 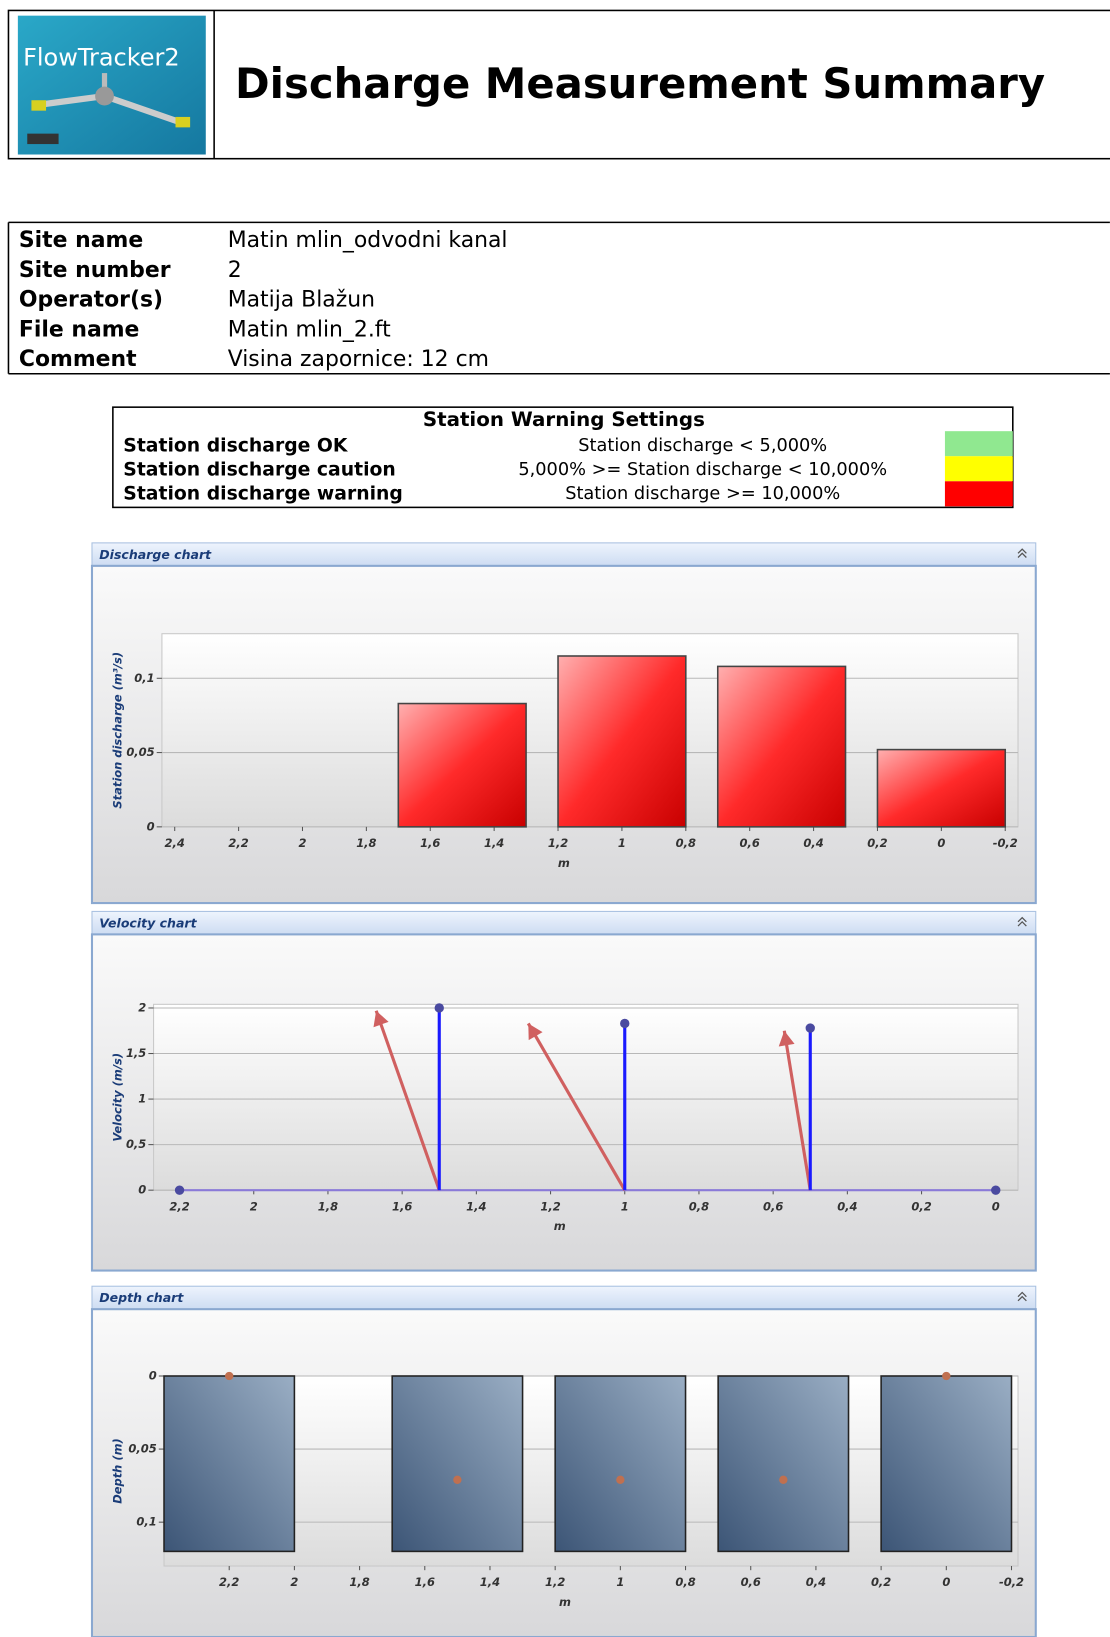 What do you see at coordinates (702, 470) in the screenshot?
I see `warning-rule: 5,000% >= Station discharge < 10,000%` at bounding box center [702, 470].